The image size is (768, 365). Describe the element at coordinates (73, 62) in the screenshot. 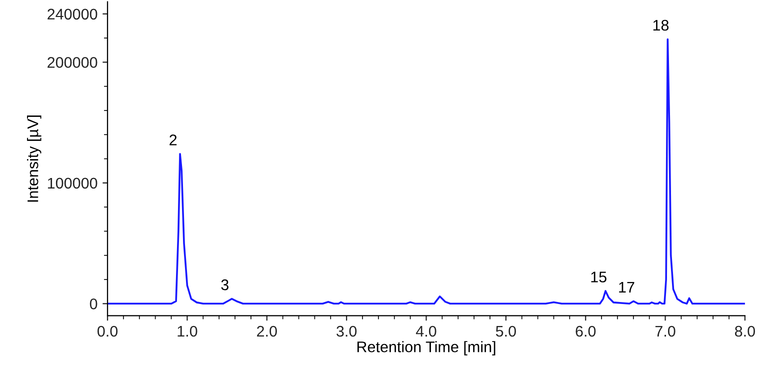

I see `y-tick-label: 200000` at that location.